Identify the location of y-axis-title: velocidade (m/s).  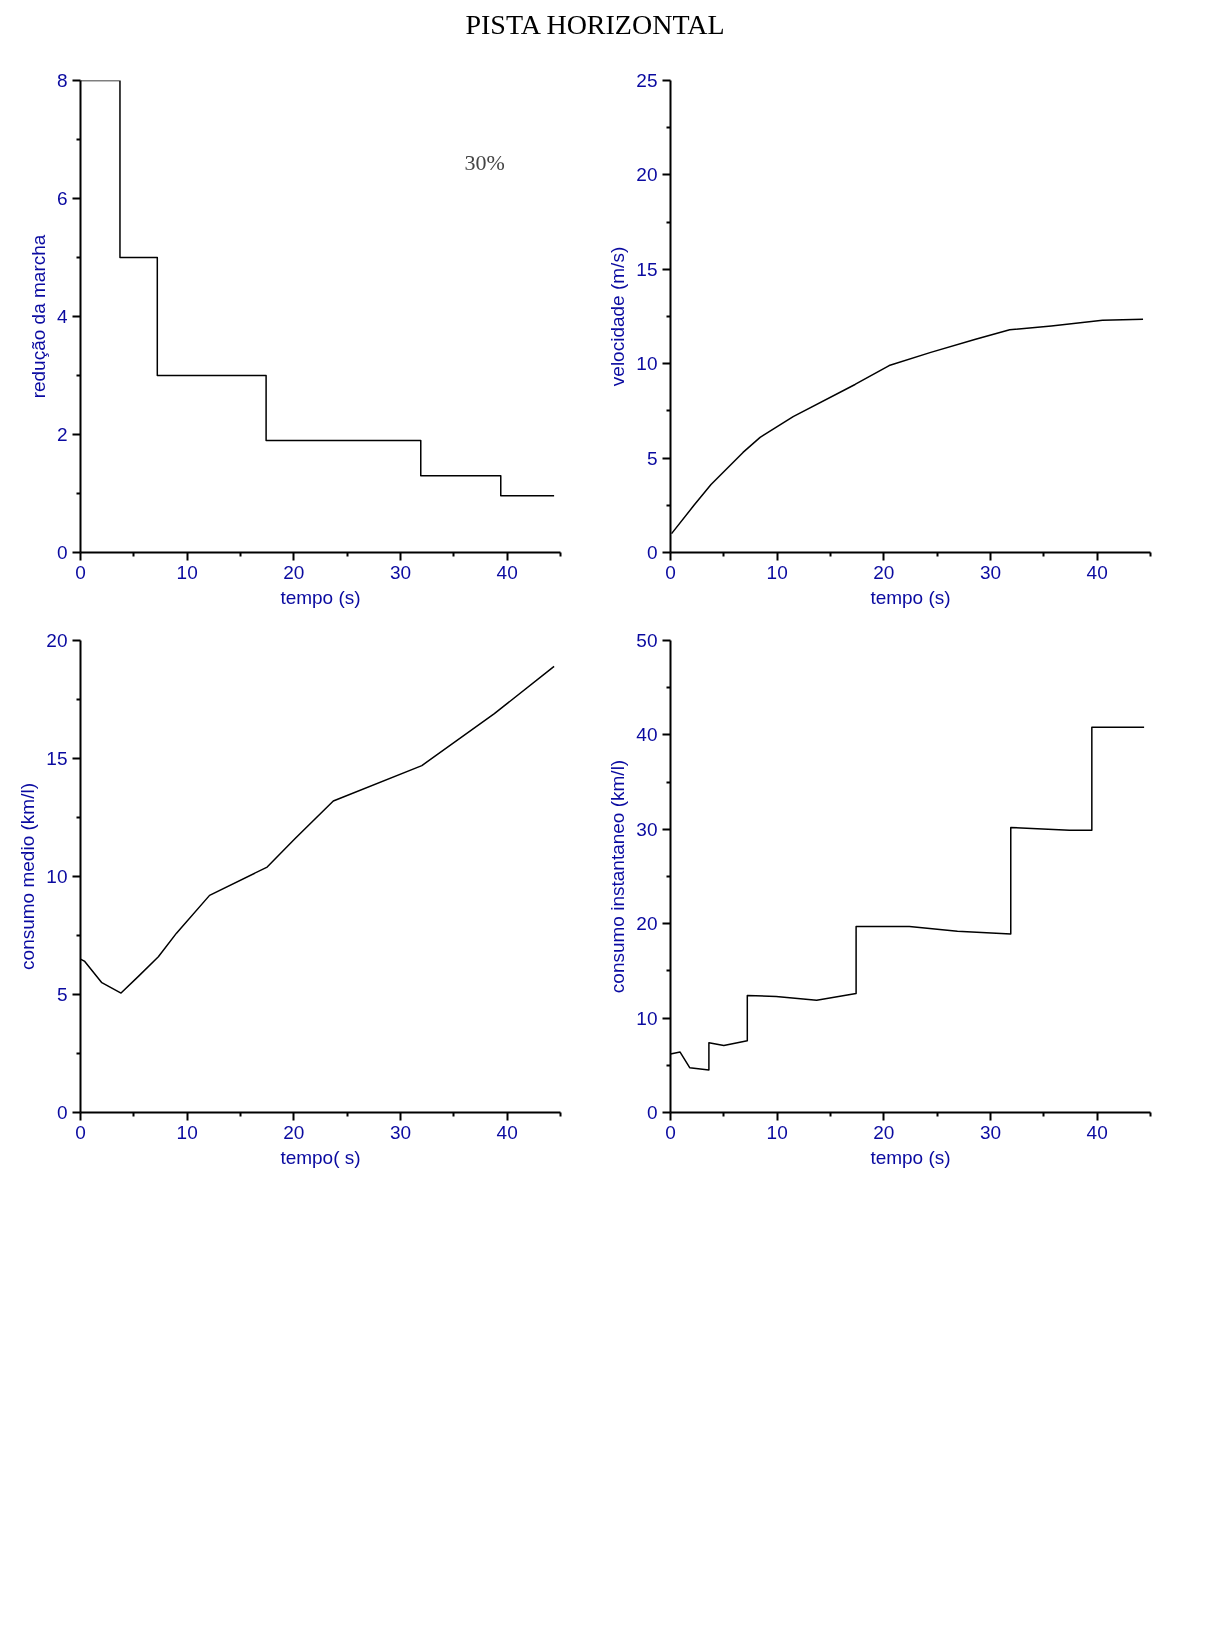
(618, 316).